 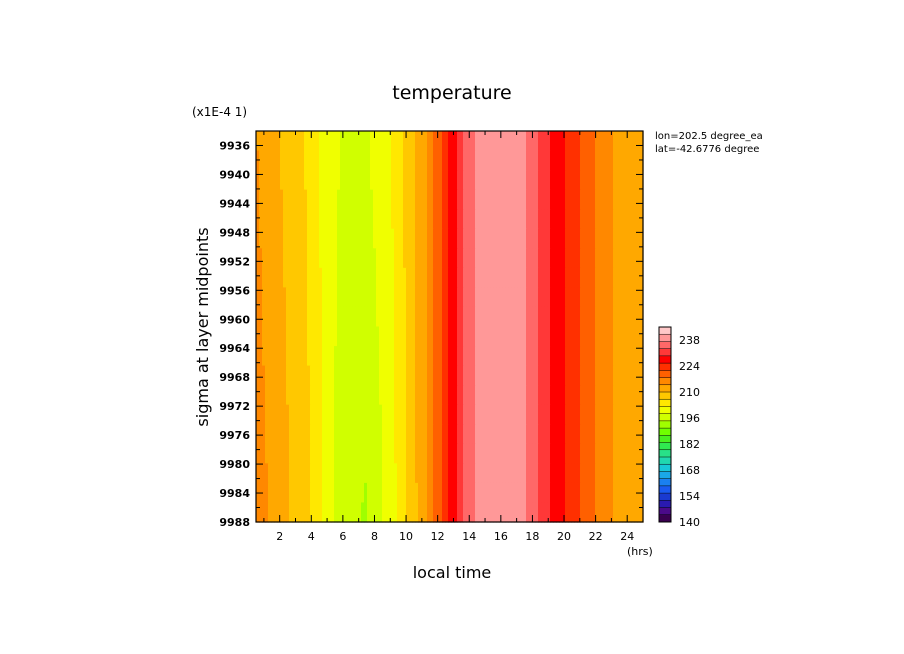 What do you see at coordinates (689, 392) in the screenshot?
I see `colorbar-tick-label: 210` at bounding box center [689, 392].